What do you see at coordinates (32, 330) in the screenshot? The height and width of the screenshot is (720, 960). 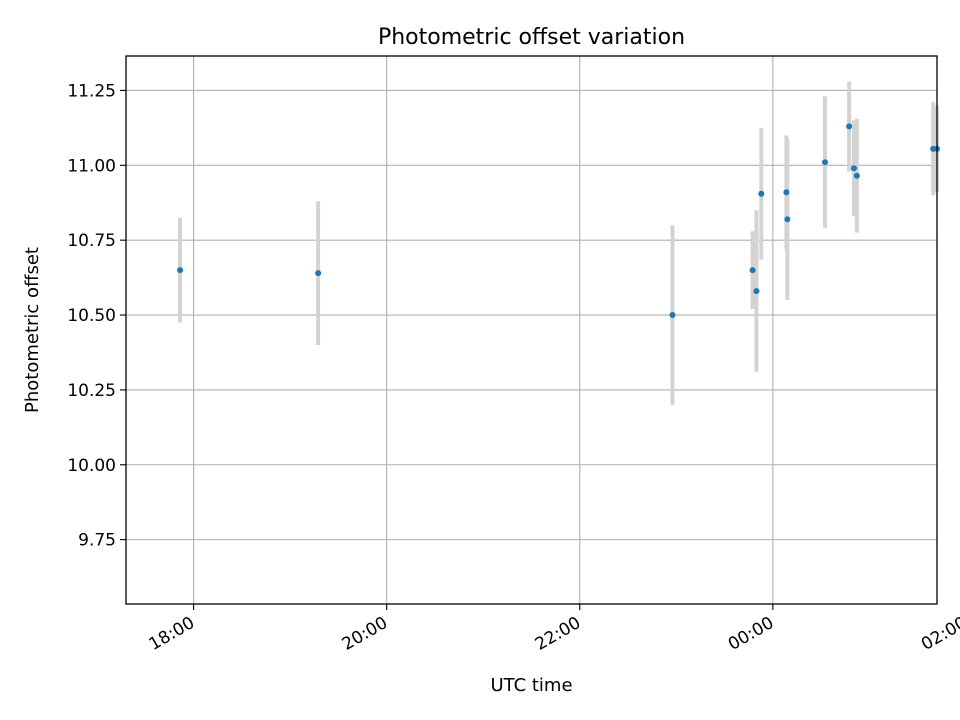 I see `y-axis-label: Photometric offset` at bounding box center [32, 330].